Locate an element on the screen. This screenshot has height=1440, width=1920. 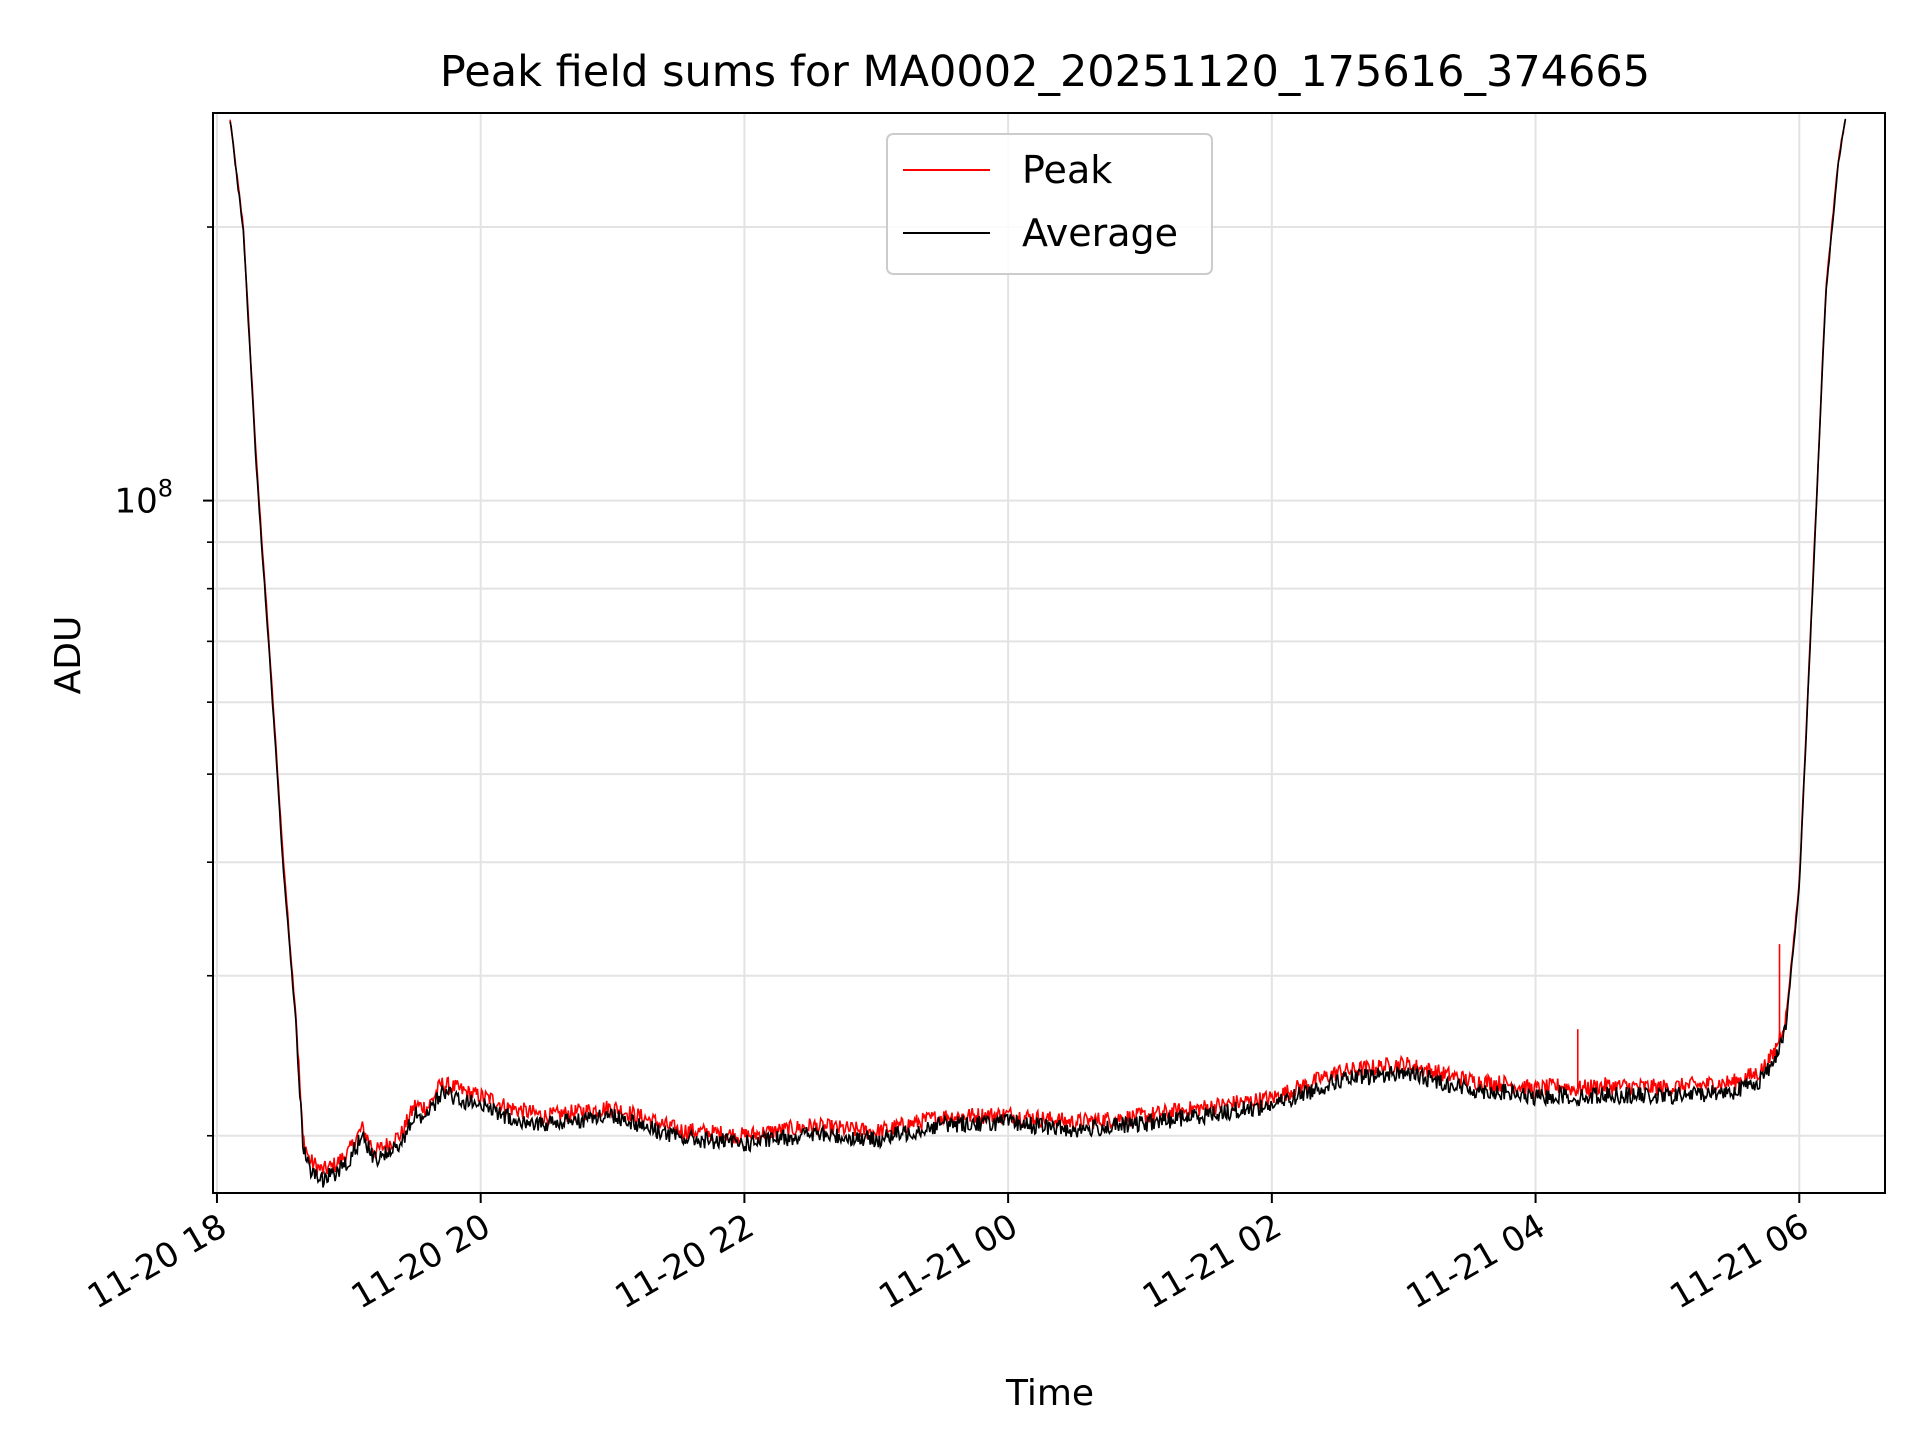
x-tick-label: 11-21 00 is located at coordinates (948, 1261).